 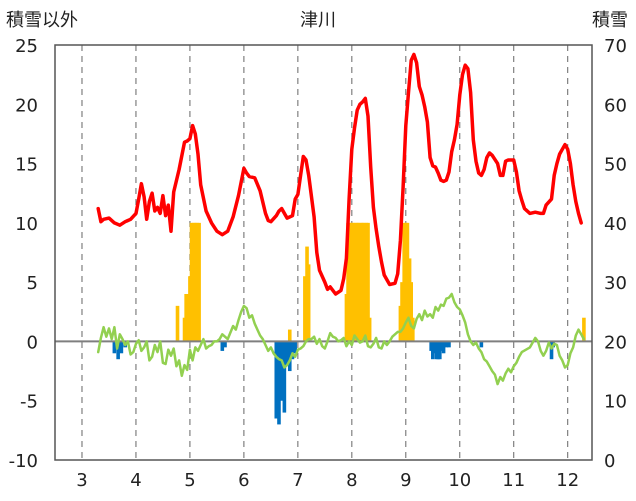 What do you see at coordinates (26, 105) in the screenshot?
I see `left-tick-label: 20` at bounding box center [26, 105].